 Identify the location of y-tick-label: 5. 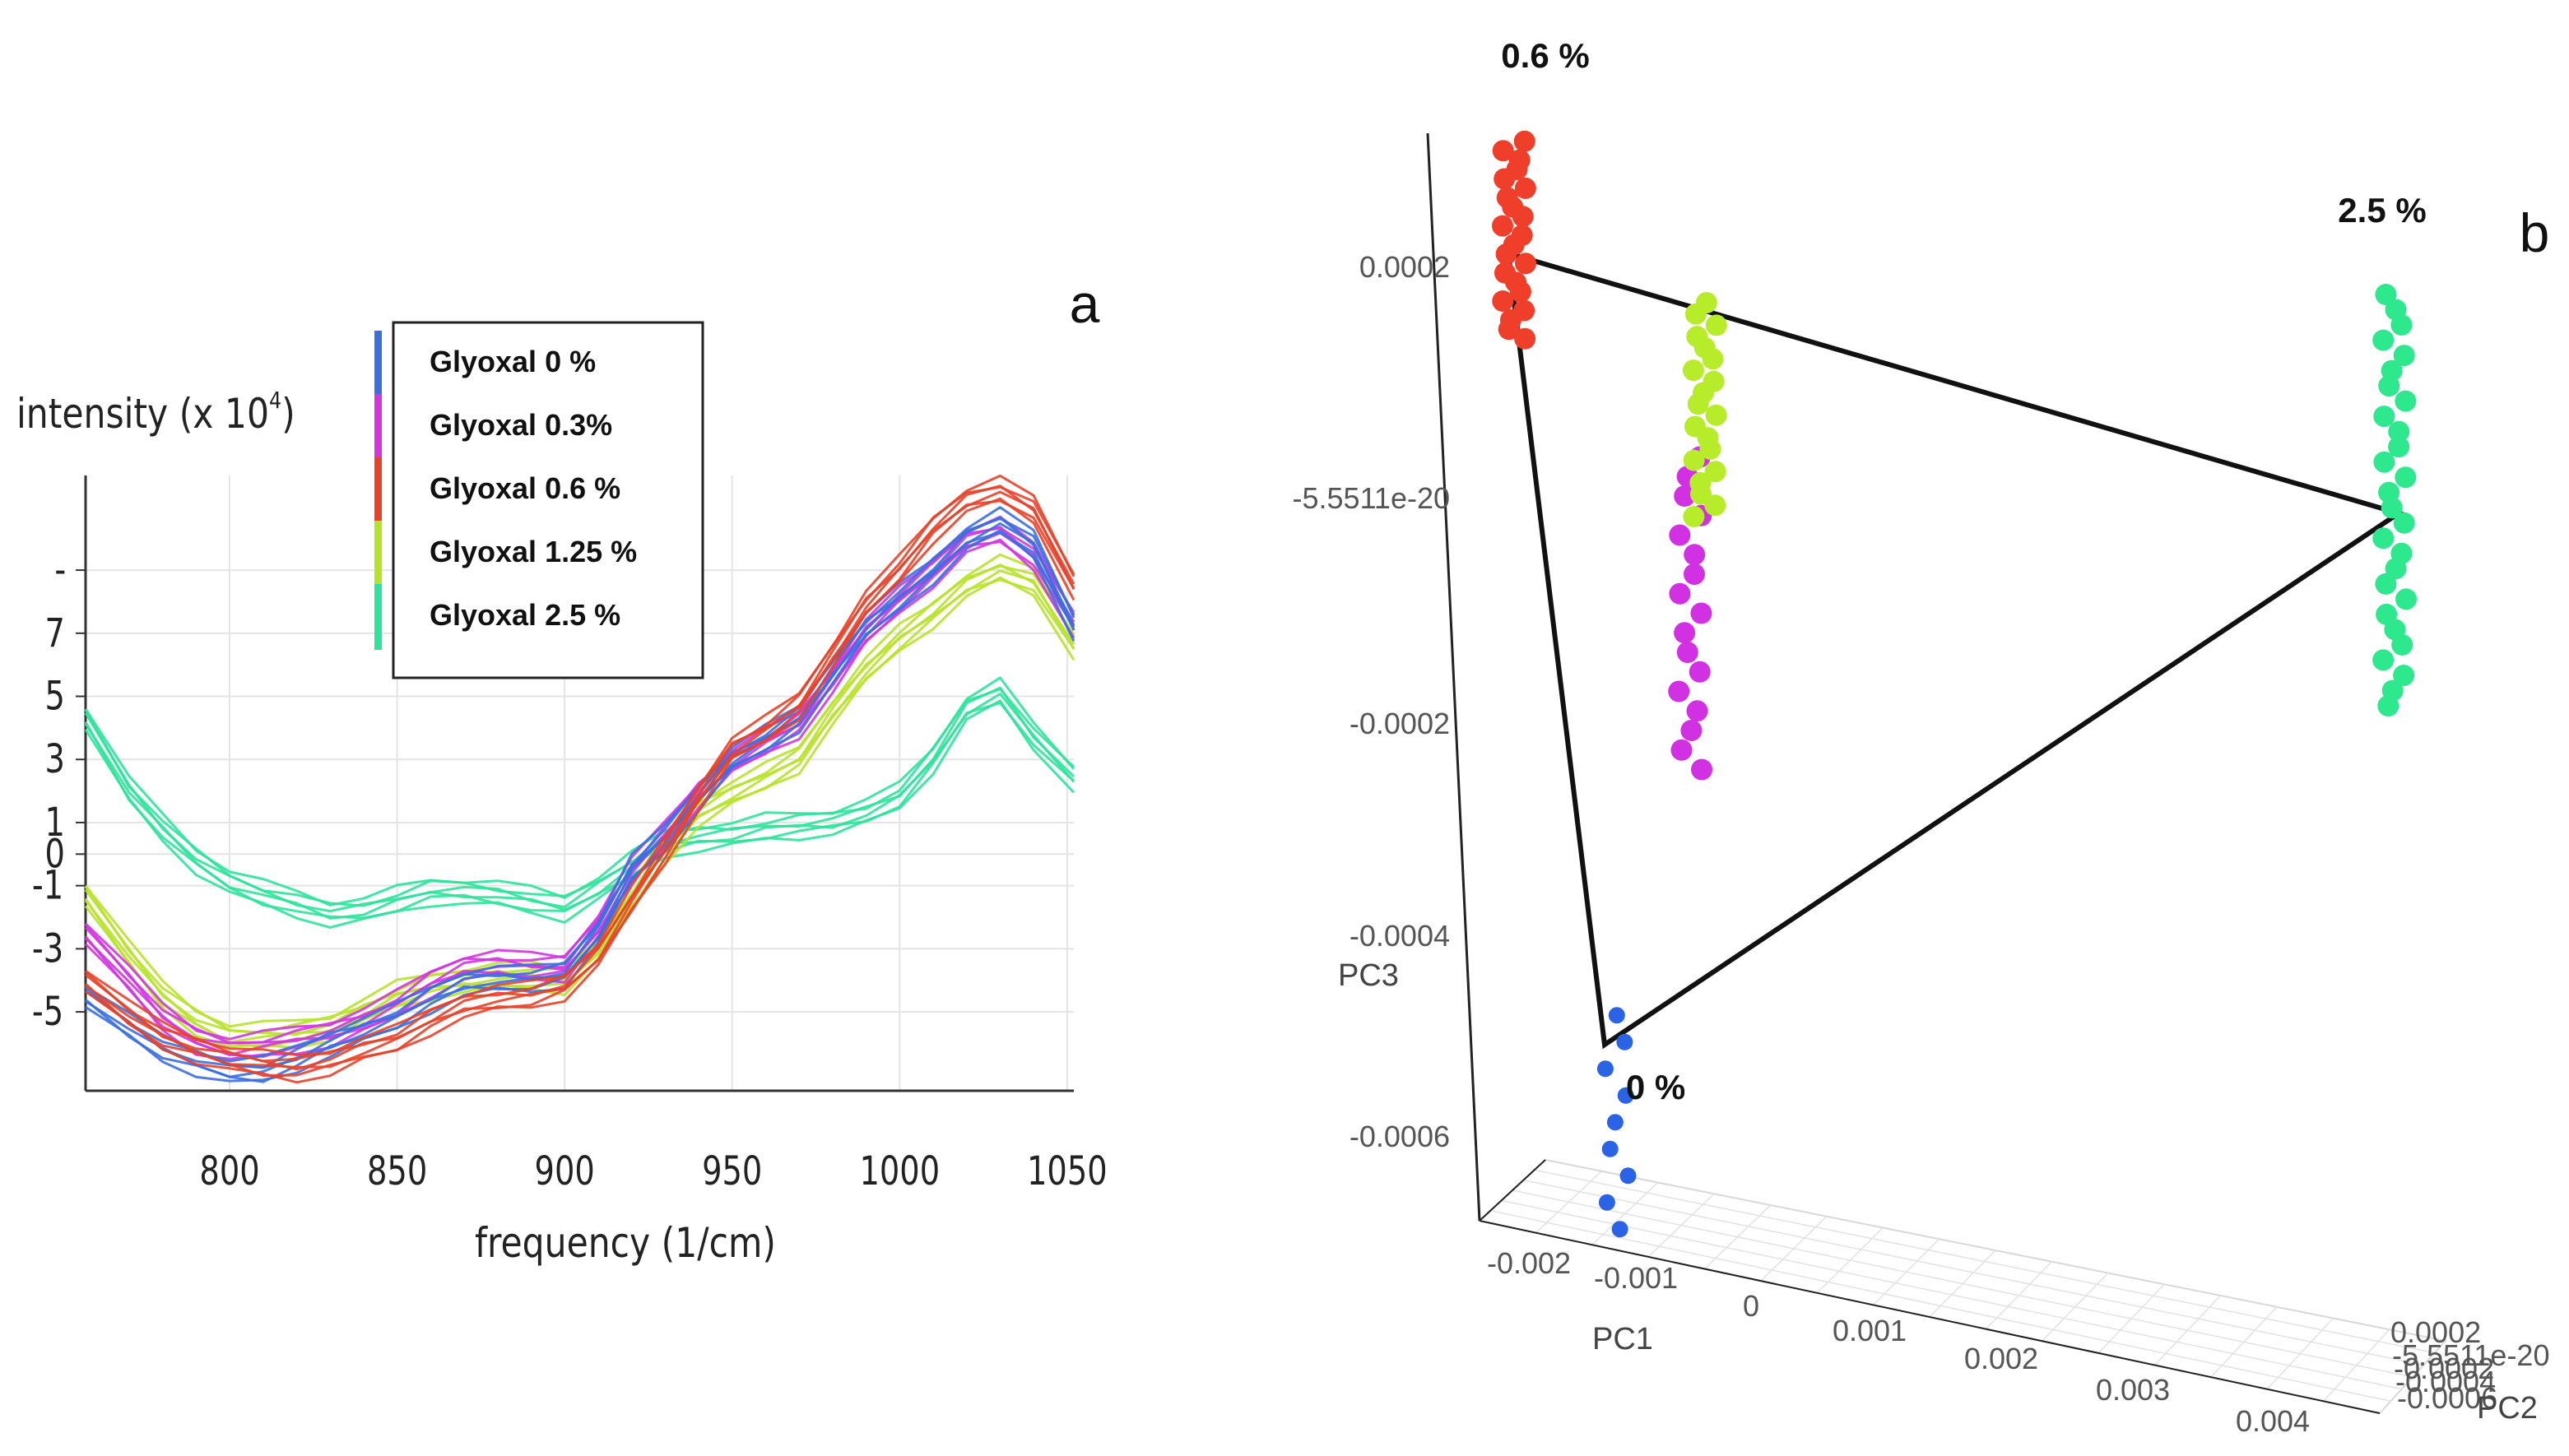
(55, 696).